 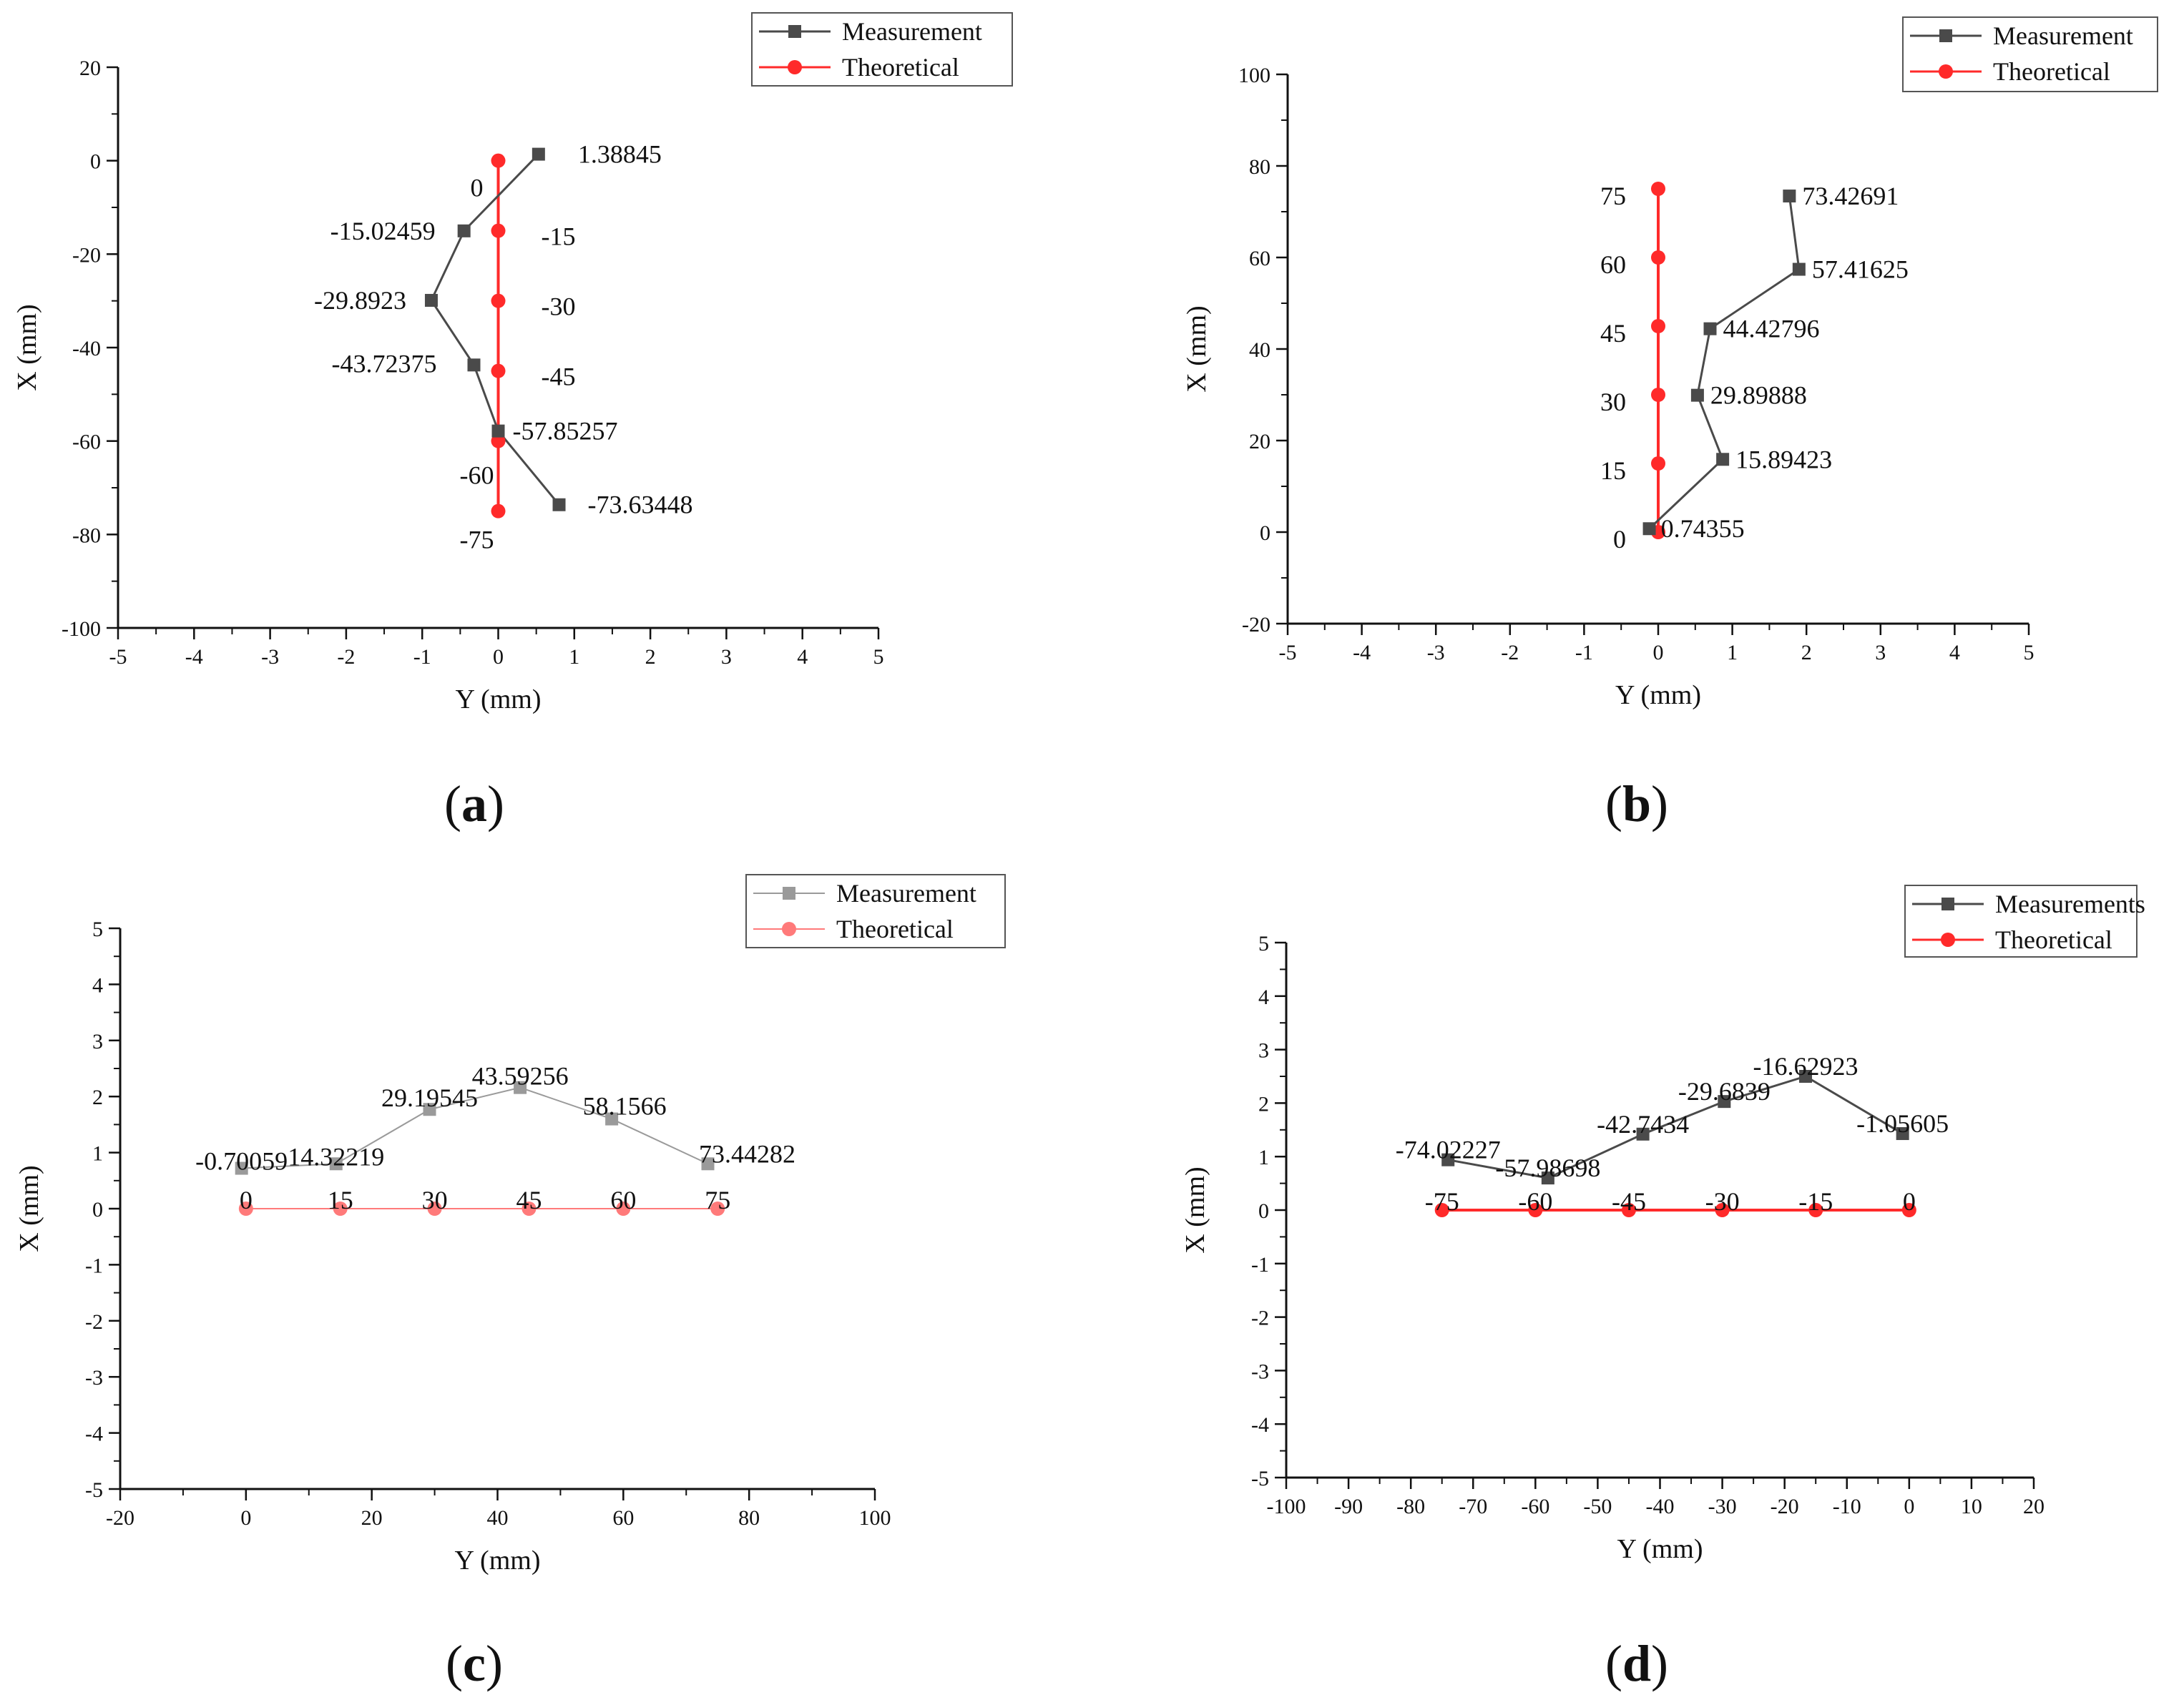 I want to click on x-tick-label: 60, so click(x=623, y=1518).